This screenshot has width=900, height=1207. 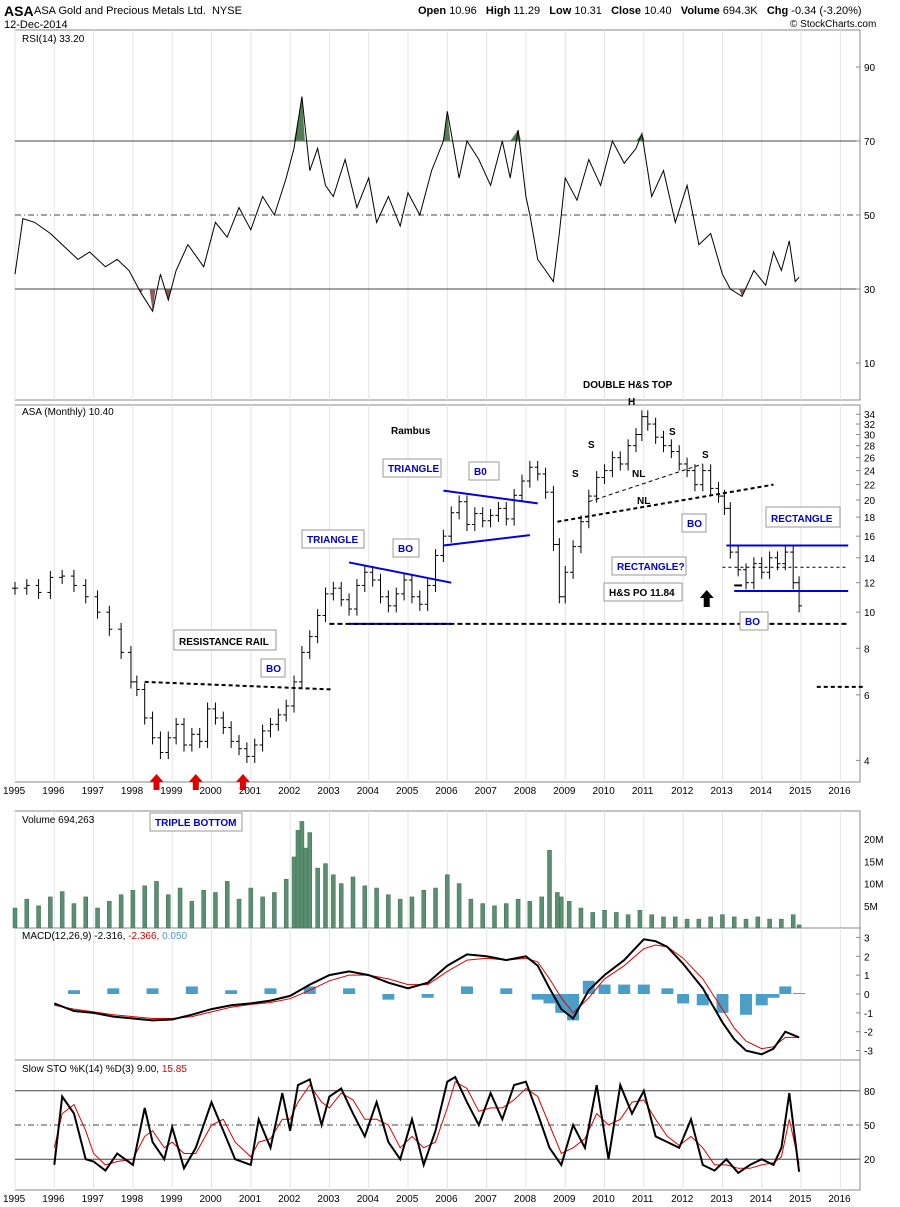 What do you see at coordinates (649, 566) in the screenshot?
I see `rectangle-question-label-box` at bounding box center [649, 566].